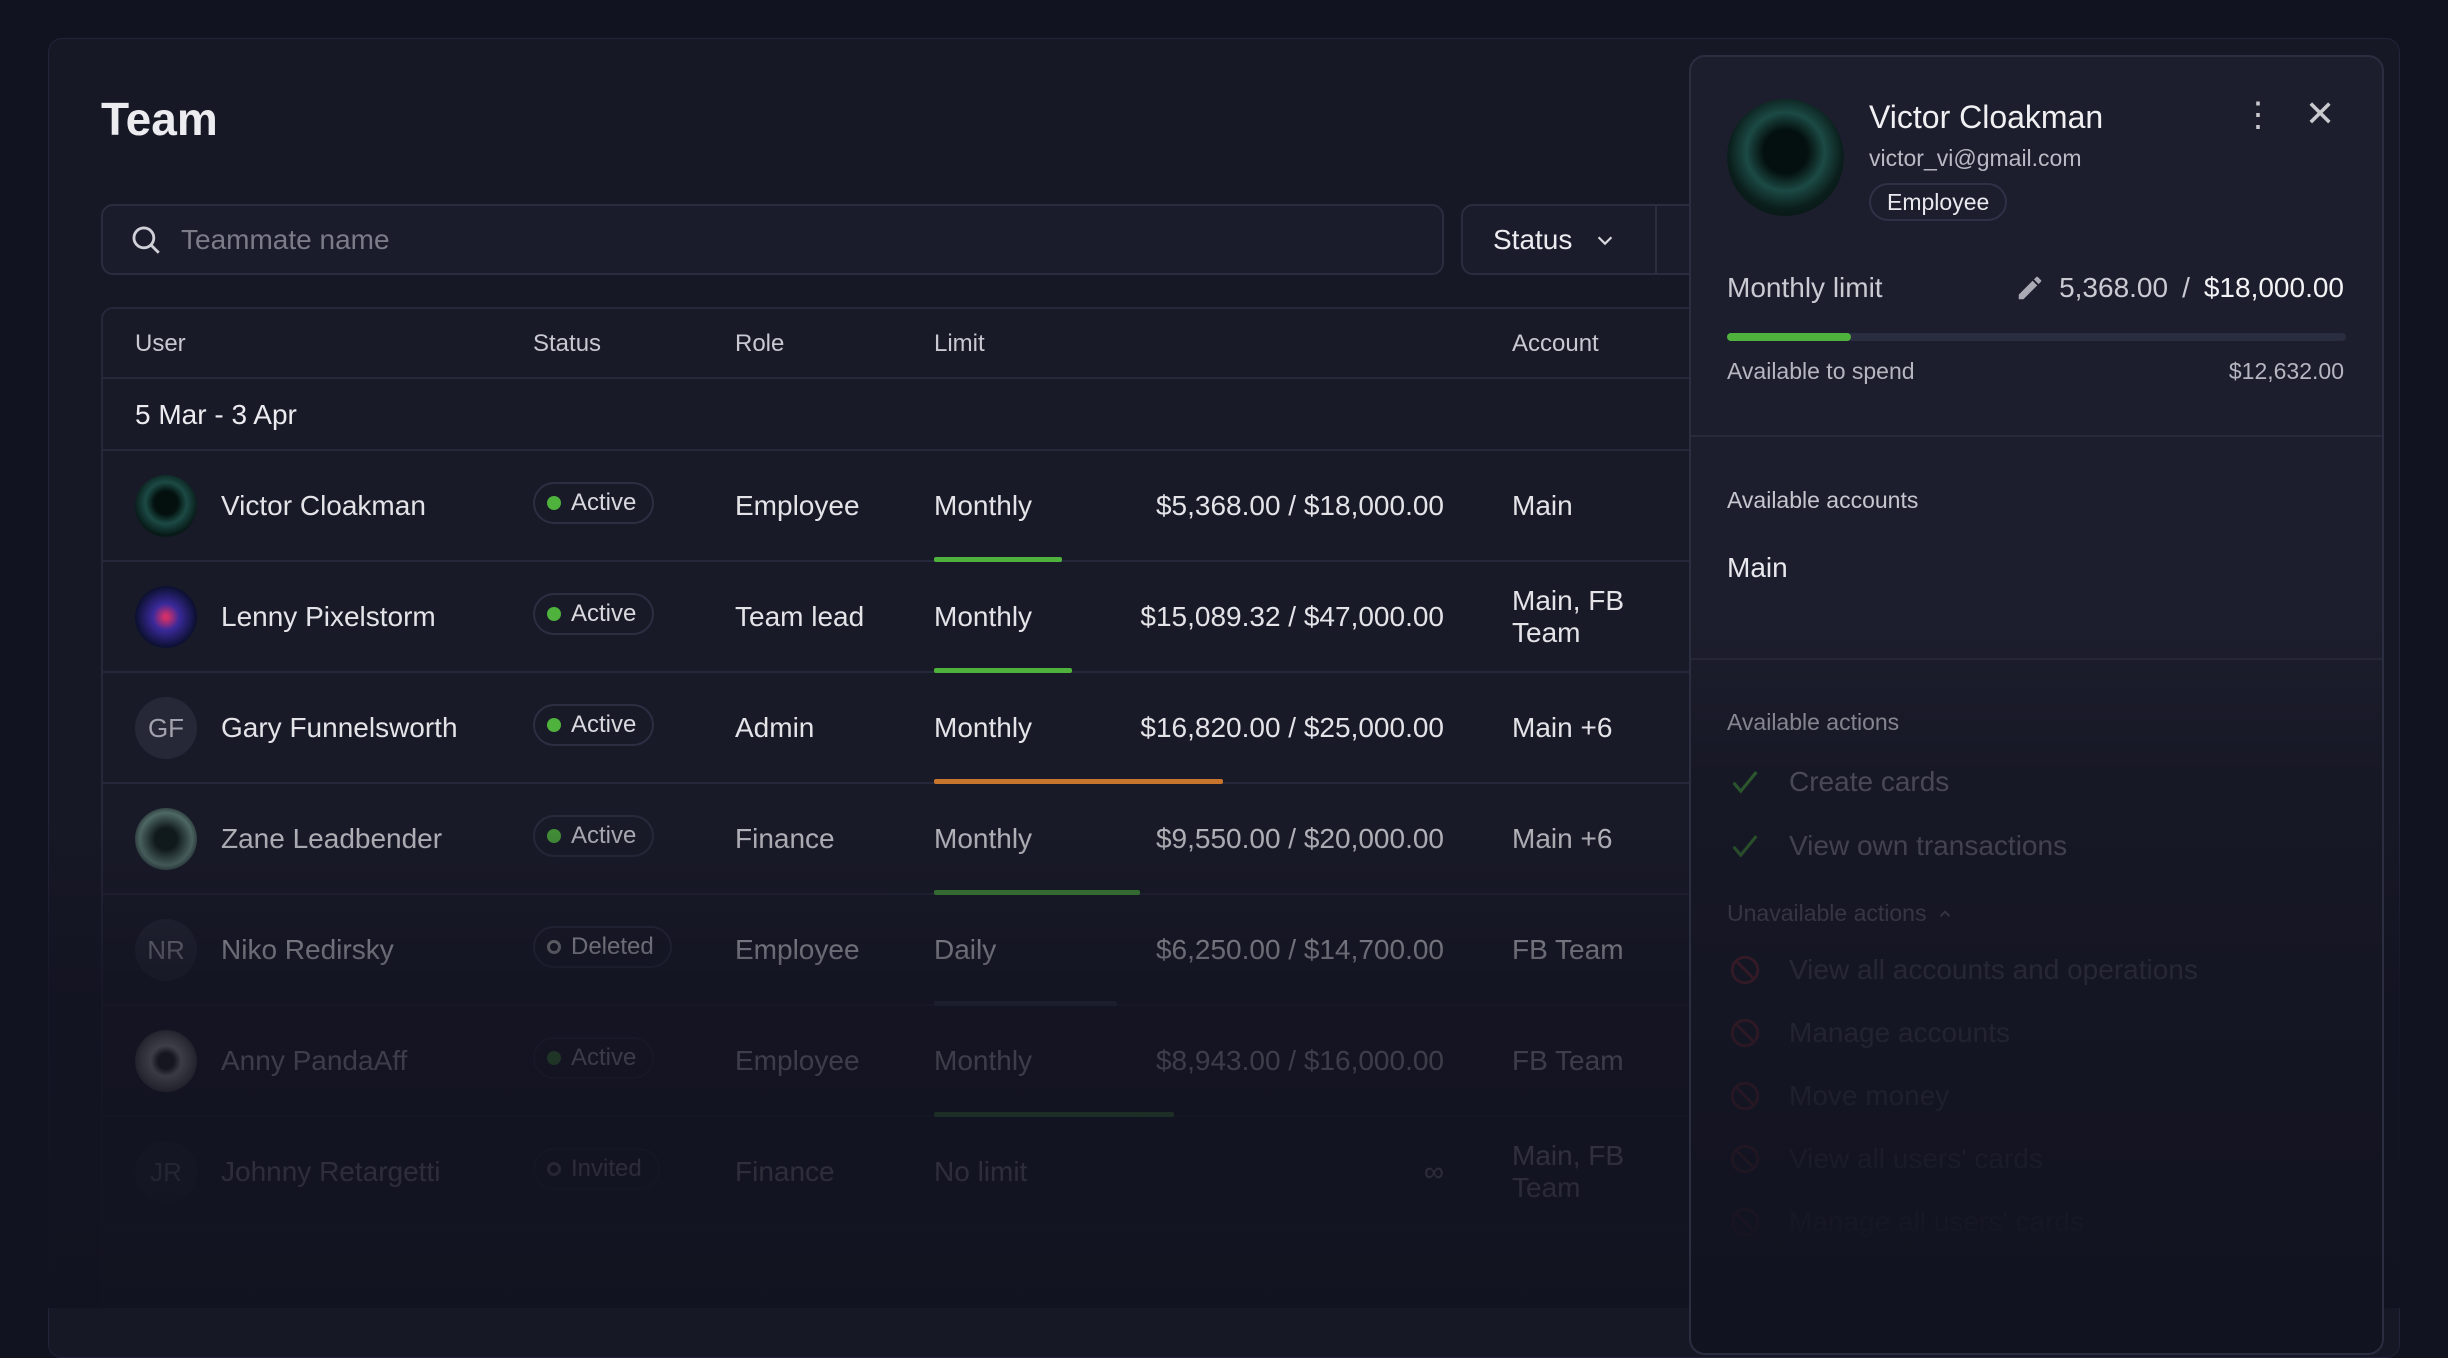 The height and width of the screenshot is (1358, 2448). I want to click on column-status: Status, so click(567, 343).